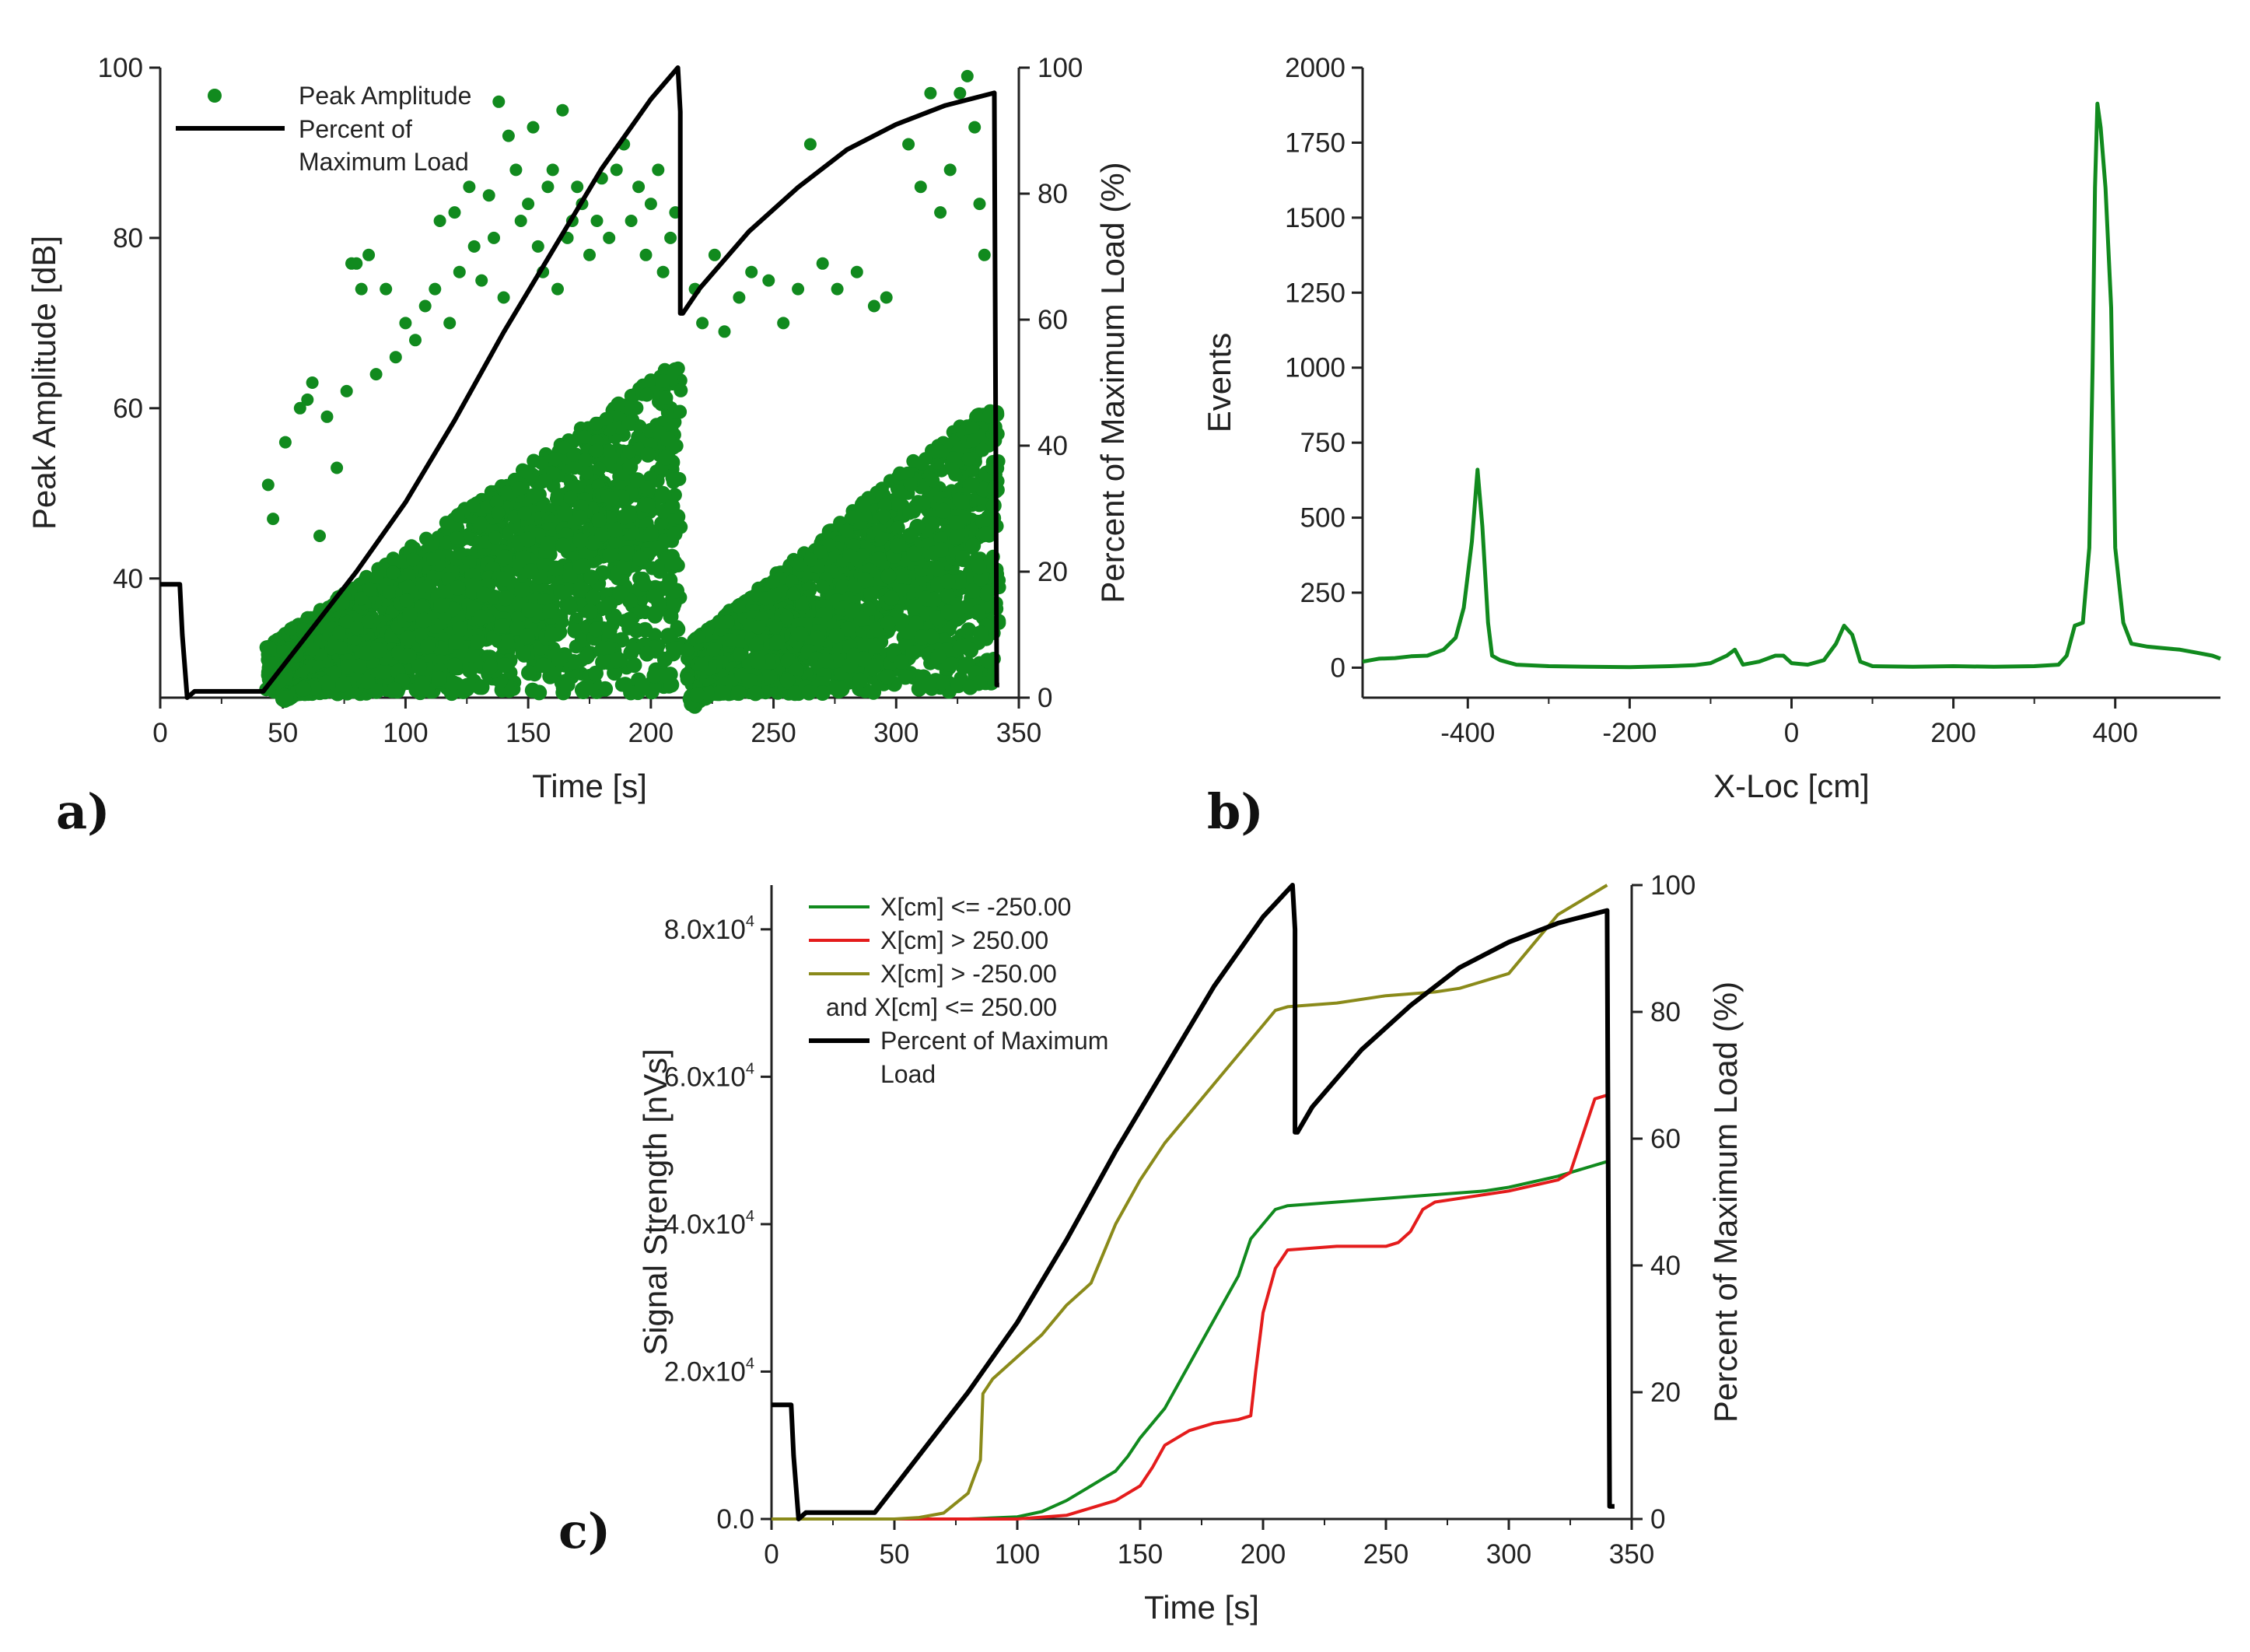 Image resolution: width=2250 pixels, height=1652 pixels. Describe the element at coordinates (705, 1371) in the screenshot. I see `y-tick-mantissa: 2.0x10` at that location.